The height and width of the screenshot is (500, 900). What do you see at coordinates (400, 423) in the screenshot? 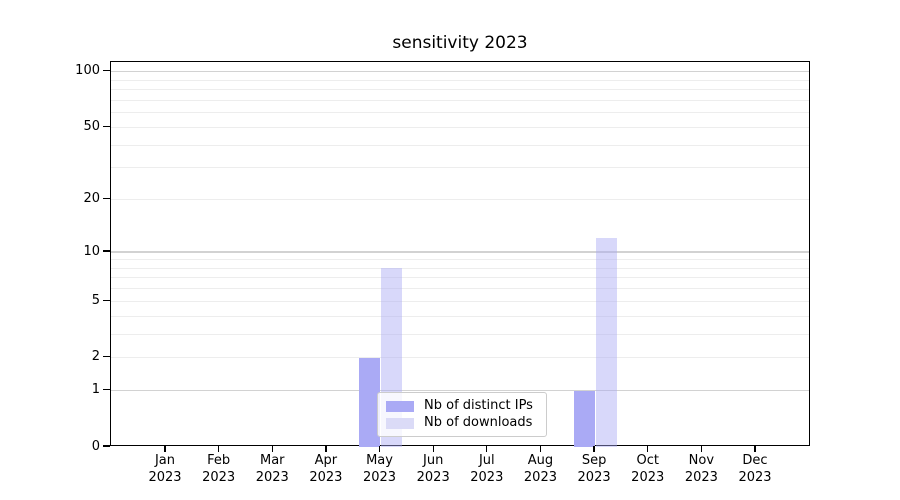
I see `legend-swatch-downloads-icon` at bounding box center [400, 423].